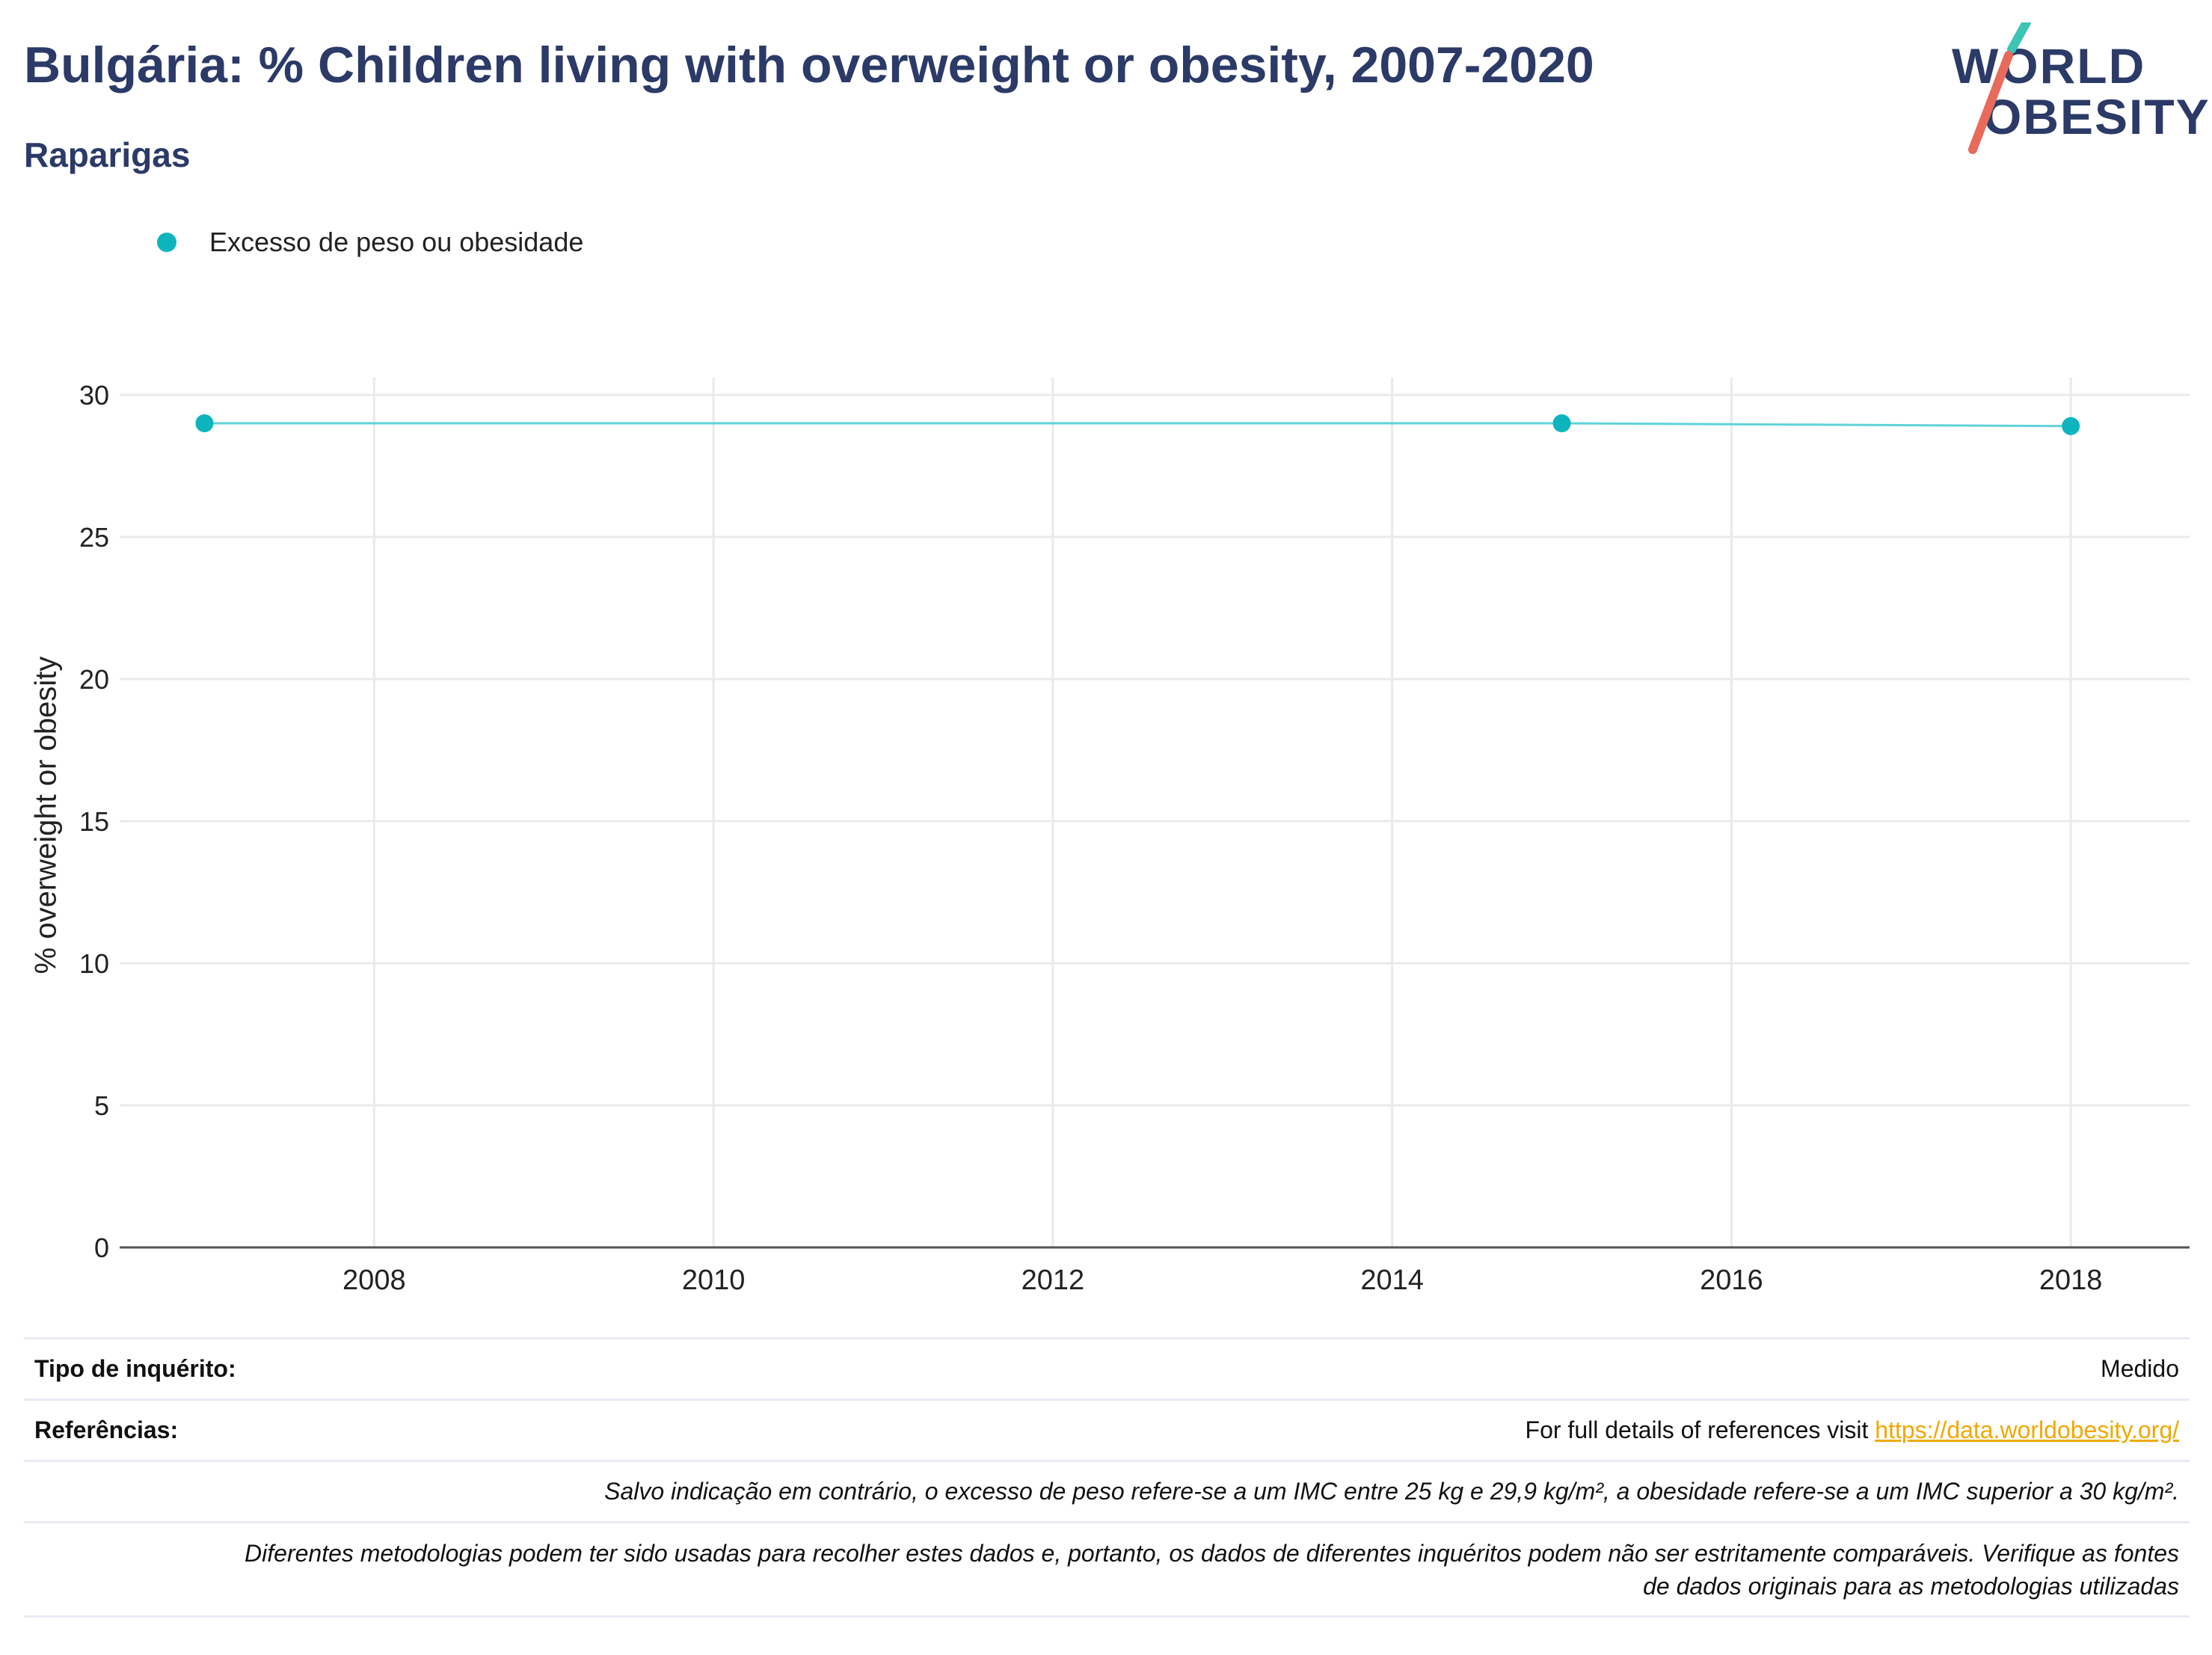  Describe the element at coordinates (1107, 1367) in the screenshot. I see `survey-type-row: Tipo de inquérito: Medido` at that location.